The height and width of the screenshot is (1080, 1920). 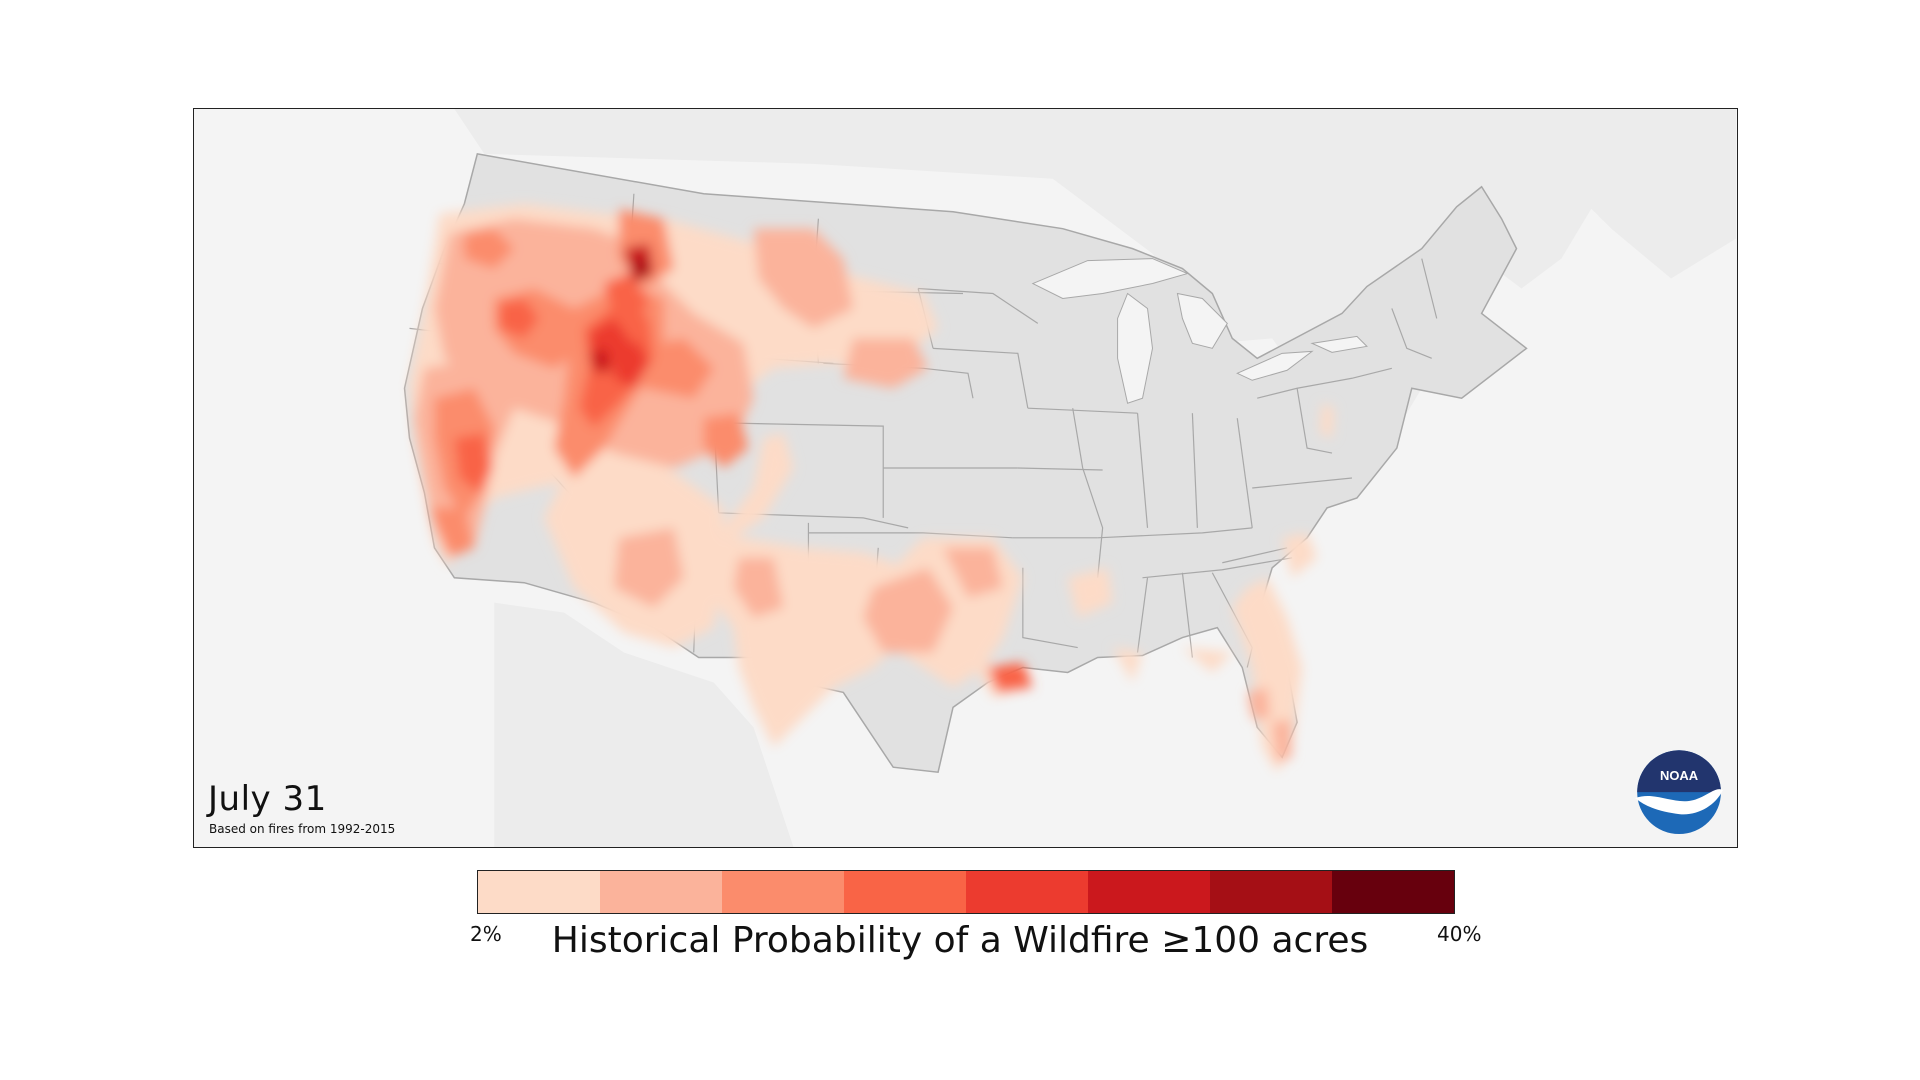 I want to click on legend-color-bar, so click(x=966, y=892).